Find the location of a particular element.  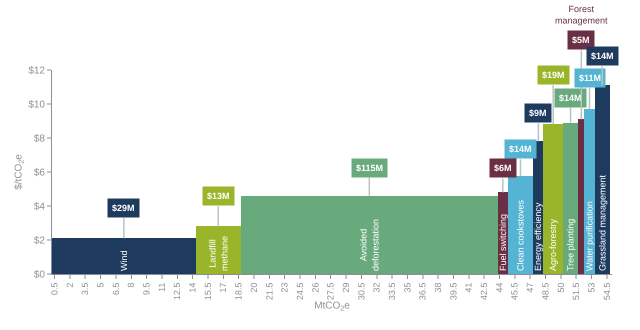

x-tick-label: 26 is located at coordinates (315, 287).